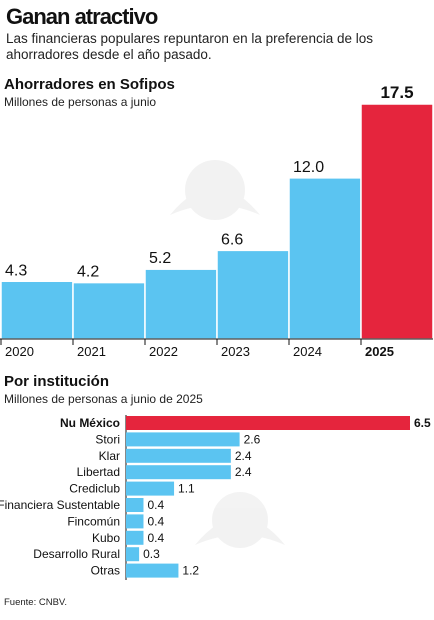 This screenshot has width=434, height=620. What do you see at coordinates (232, 239) in the screenshot?
I see `annual-value-label: 6.6` at bounding box center [232, 239].